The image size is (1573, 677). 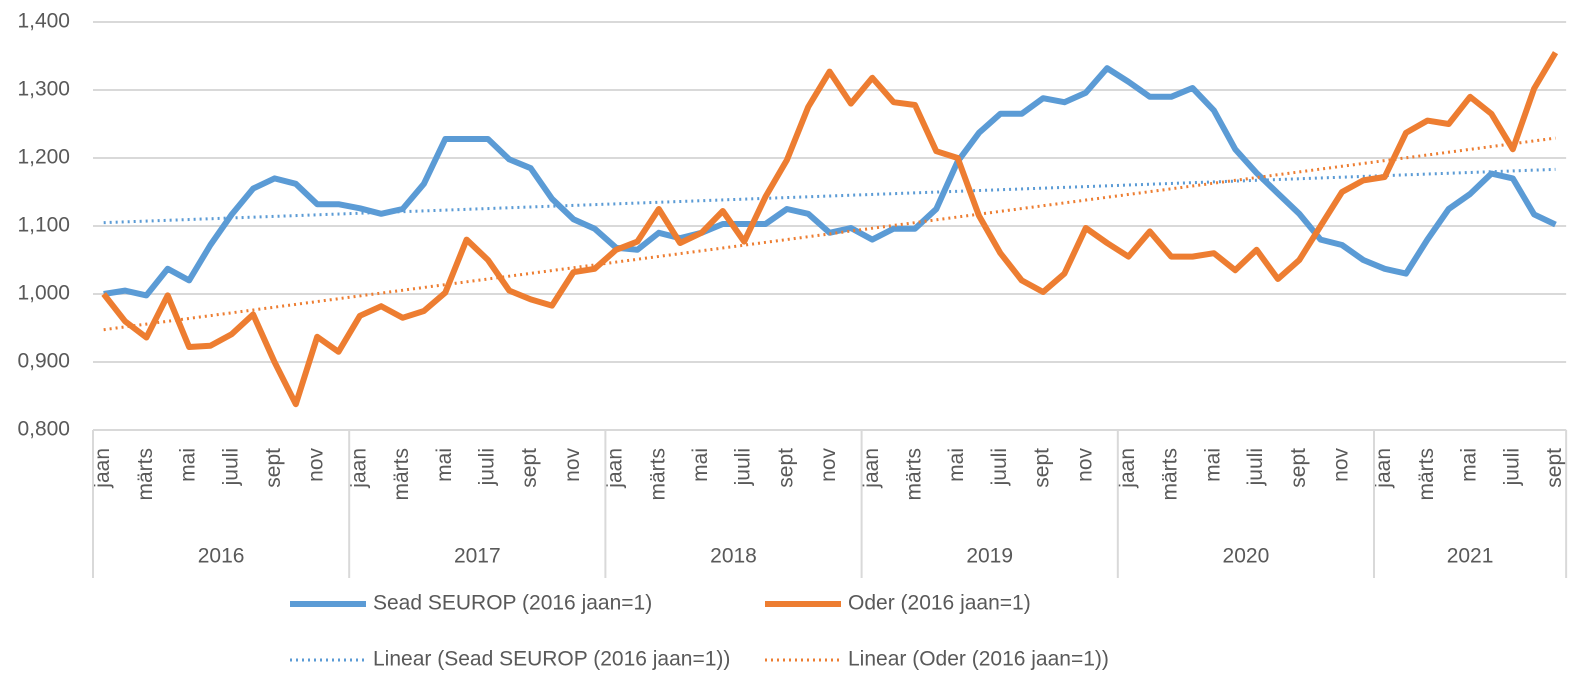 What do you see at coordinates (43, 225) in the screenshot?
I see `y-tick-label: 1,100` at bounding box center [43, 225].